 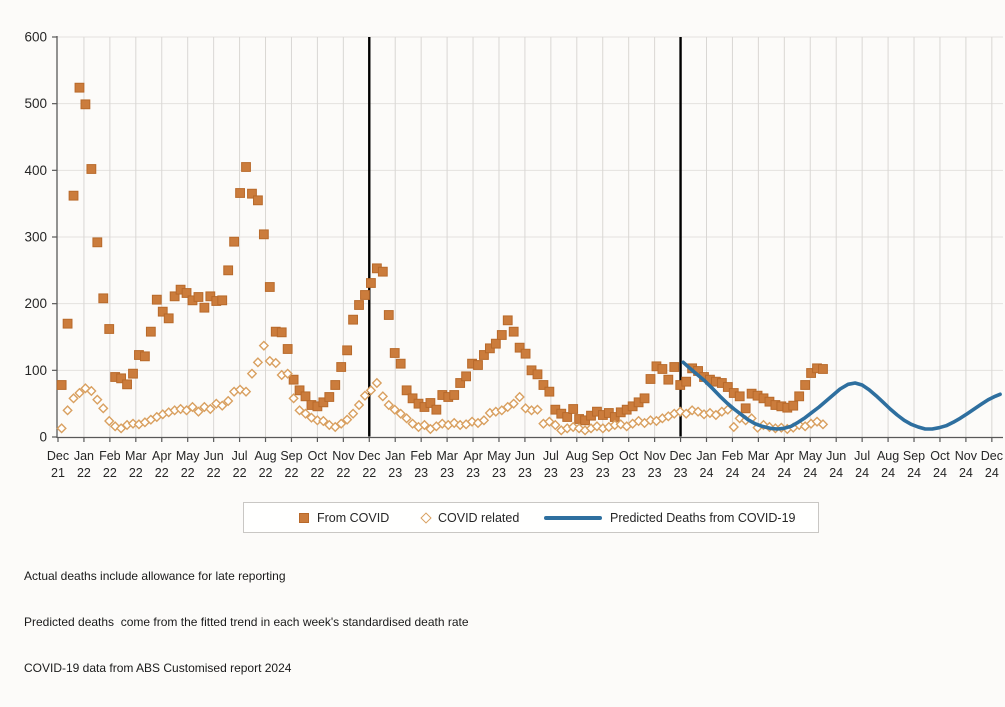 What do you see at coordinates (472, 456) in the screenshot?
I see `x-axis-month-label: Apr` at bounding box center [472, 456].